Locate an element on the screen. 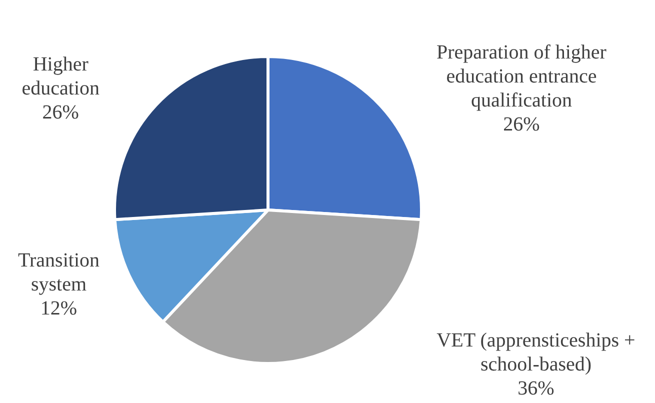  slice-label: Preparation of higher education entrance qualification is located at coordinates (521, 76).